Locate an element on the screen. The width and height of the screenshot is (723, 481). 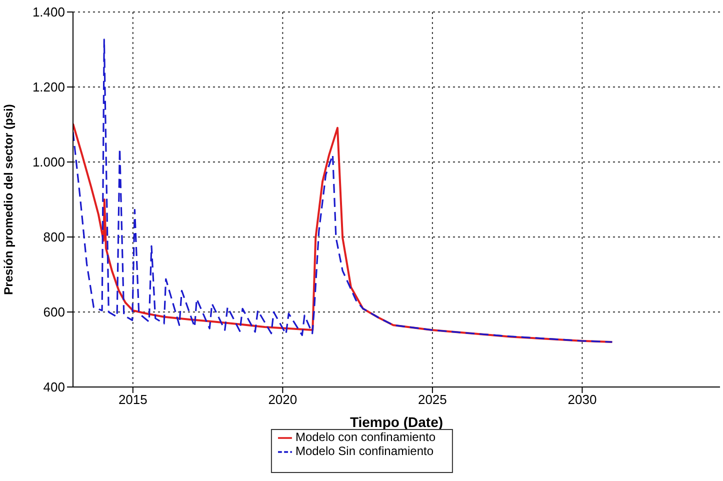
x-tick-label: 2020 is located at coordinates (283, 400).